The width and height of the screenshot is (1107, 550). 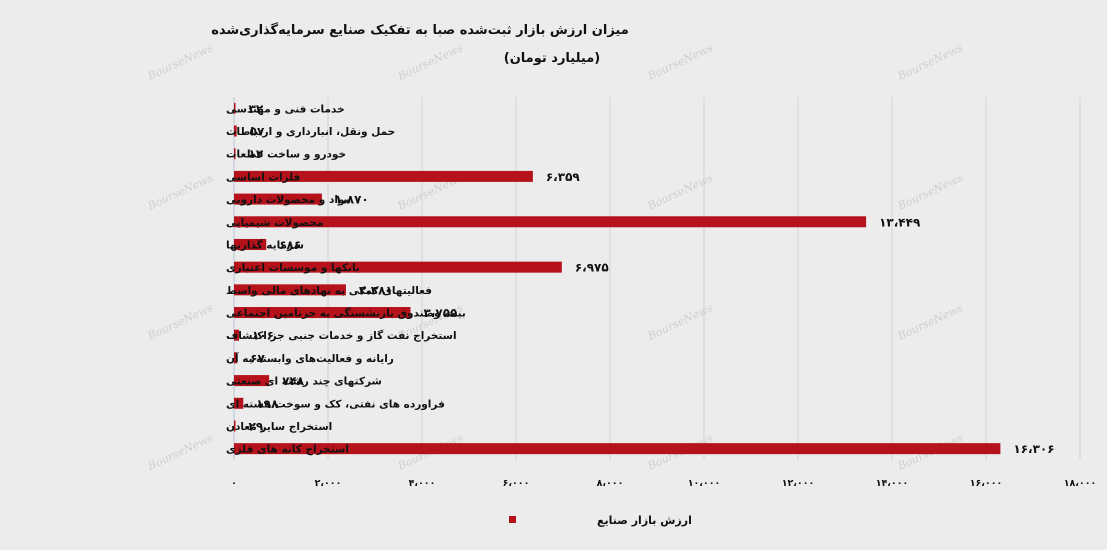 I want to click on category-label: استخراج سایر معادن, so click(x=279, y=427).